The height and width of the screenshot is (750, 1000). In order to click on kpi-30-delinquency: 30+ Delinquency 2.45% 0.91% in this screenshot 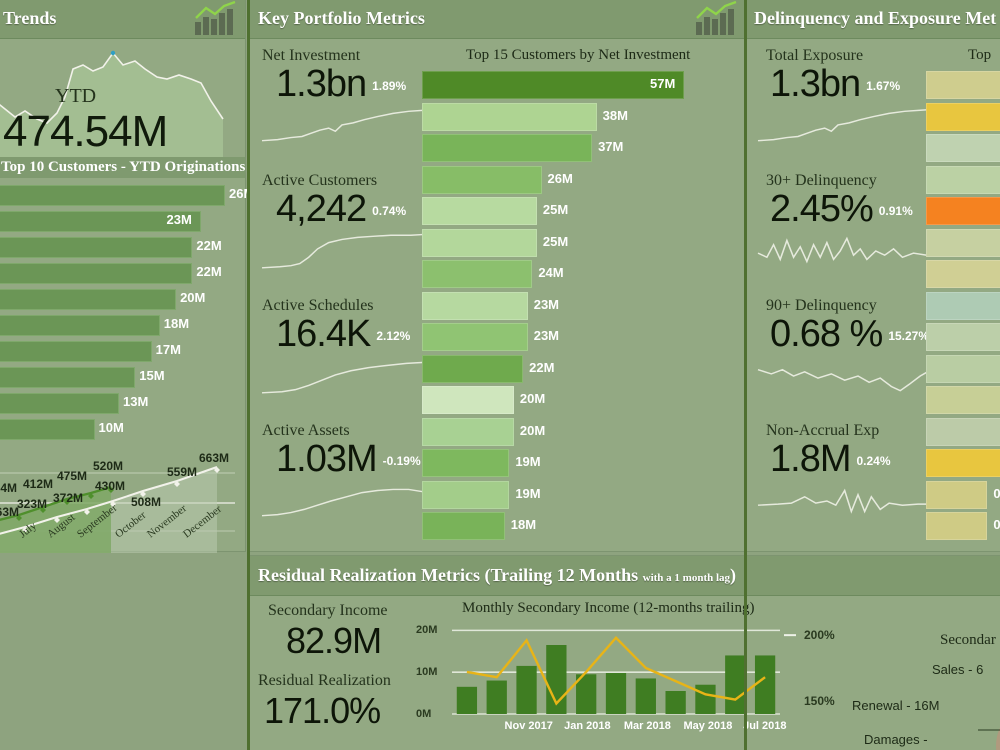, I will do `click(852, 222)`.